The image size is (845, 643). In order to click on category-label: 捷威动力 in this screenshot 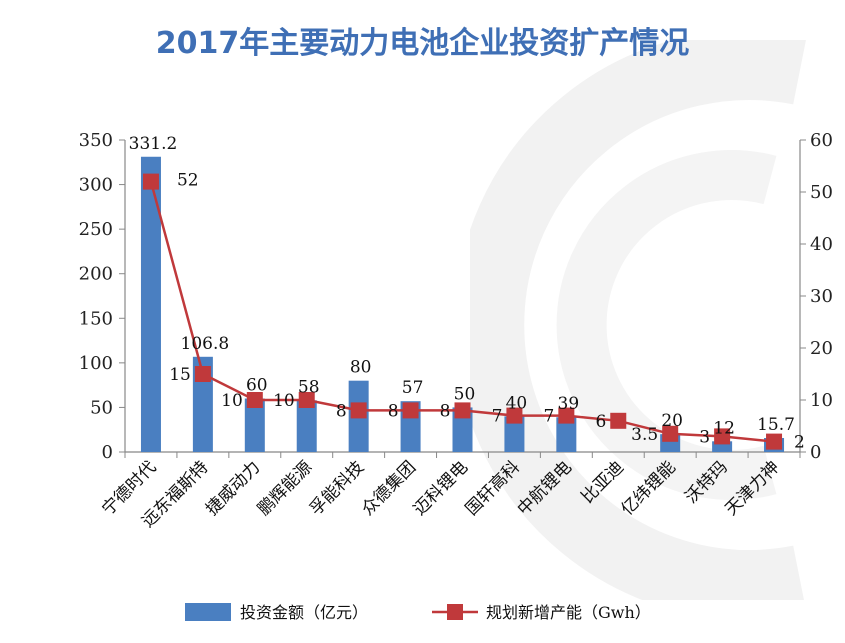, I will do `click(233, 488)`.